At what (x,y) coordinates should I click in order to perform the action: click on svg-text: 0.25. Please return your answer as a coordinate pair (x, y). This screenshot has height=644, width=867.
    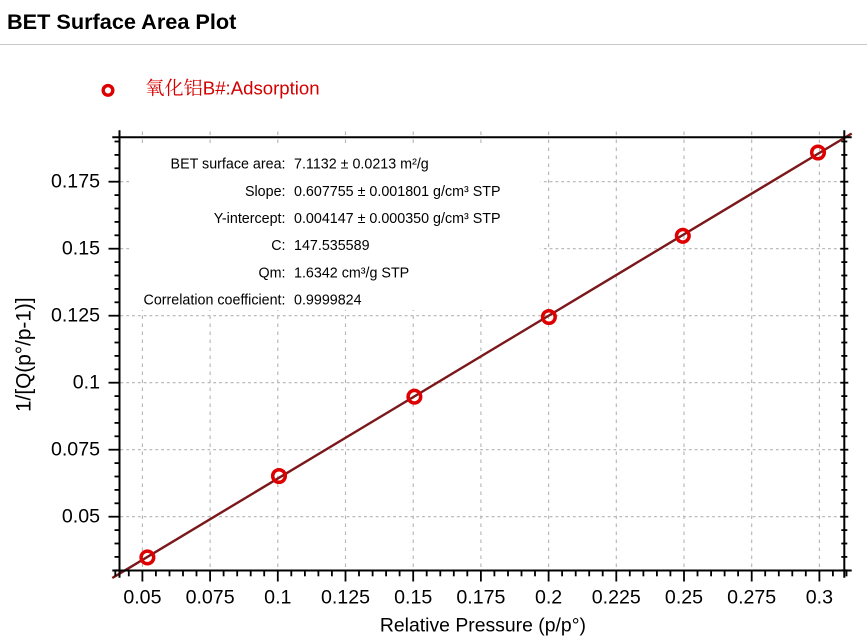
    Looking at the image, I should click on (684, 597).